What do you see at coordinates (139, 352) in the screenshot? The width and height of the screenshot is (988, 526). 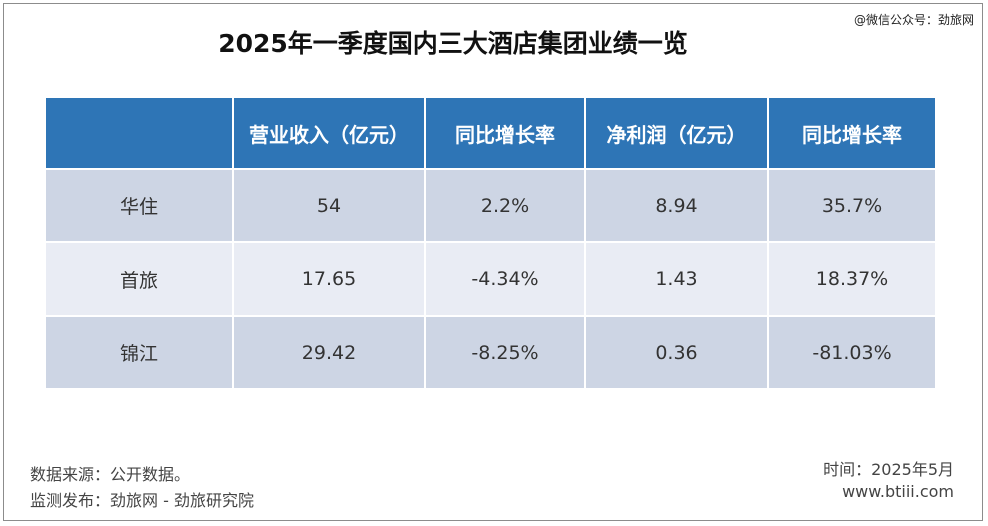 I see `row-label: 锦江` at bounding box center [139, 352].